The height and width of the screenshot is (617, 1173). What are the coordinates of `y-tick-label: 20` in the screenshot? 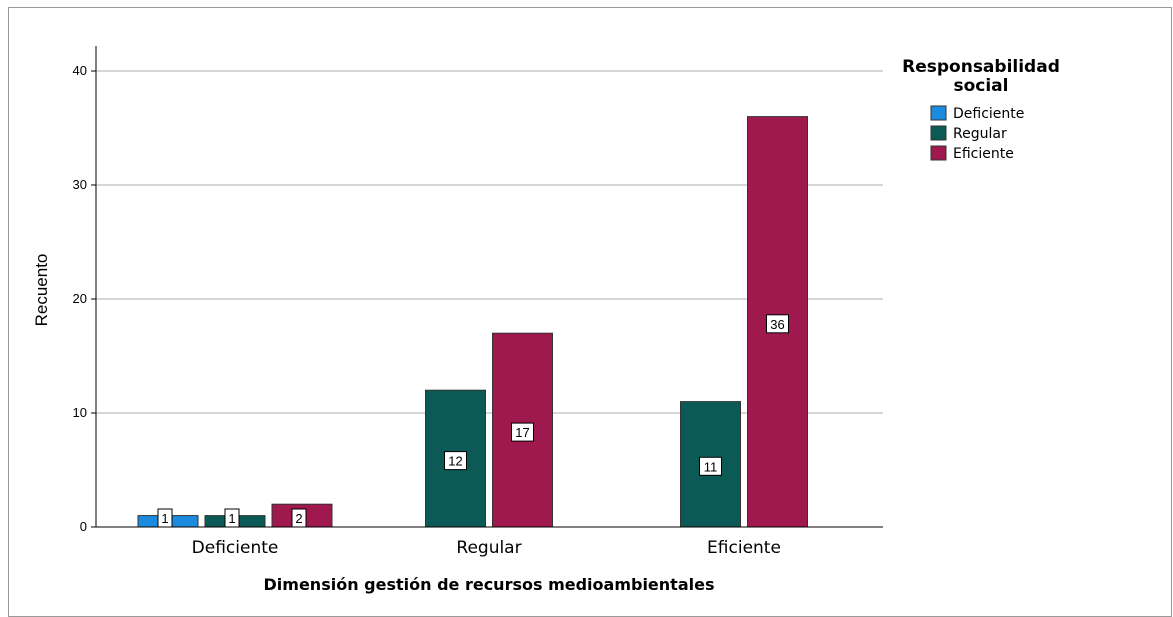 It's located at (80, 298).